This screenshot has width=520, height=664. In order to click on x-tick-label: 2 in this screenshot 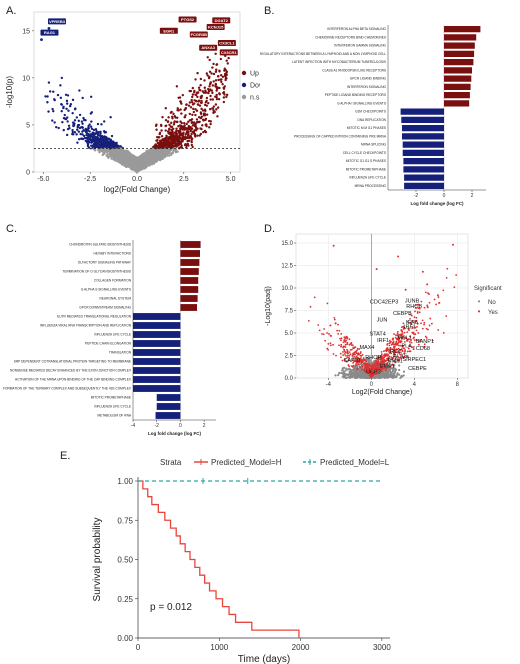, I will do `click(204, 426)`.